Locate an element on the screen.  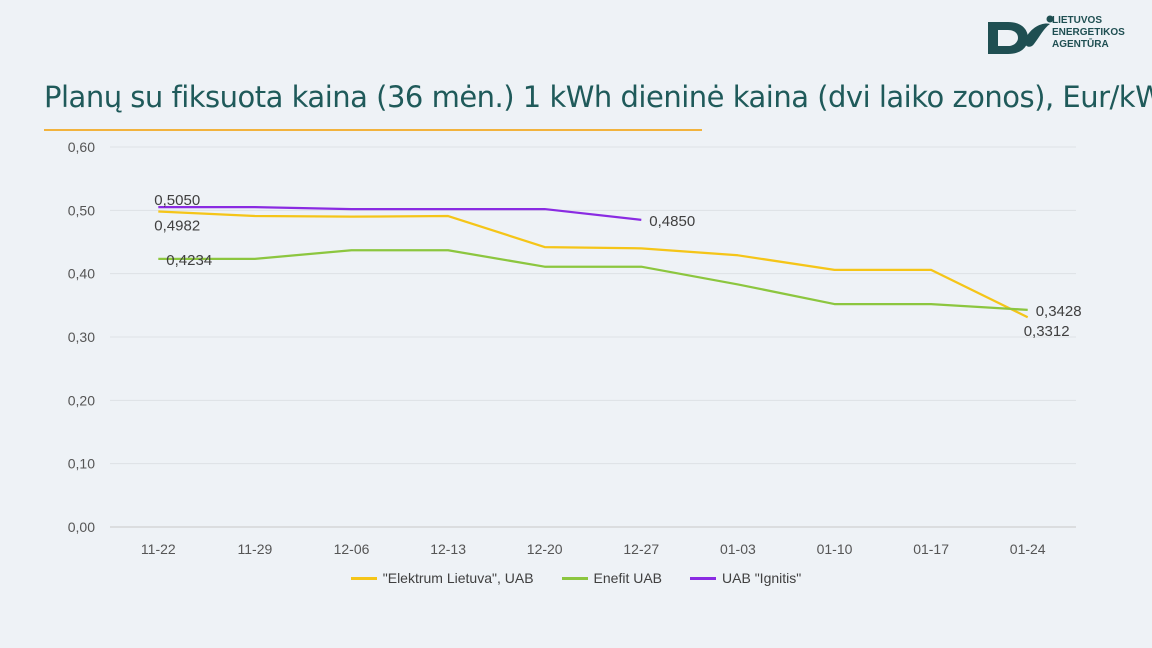
logo-line: ENERGETIKOS is located at coordinates (1088, 32).